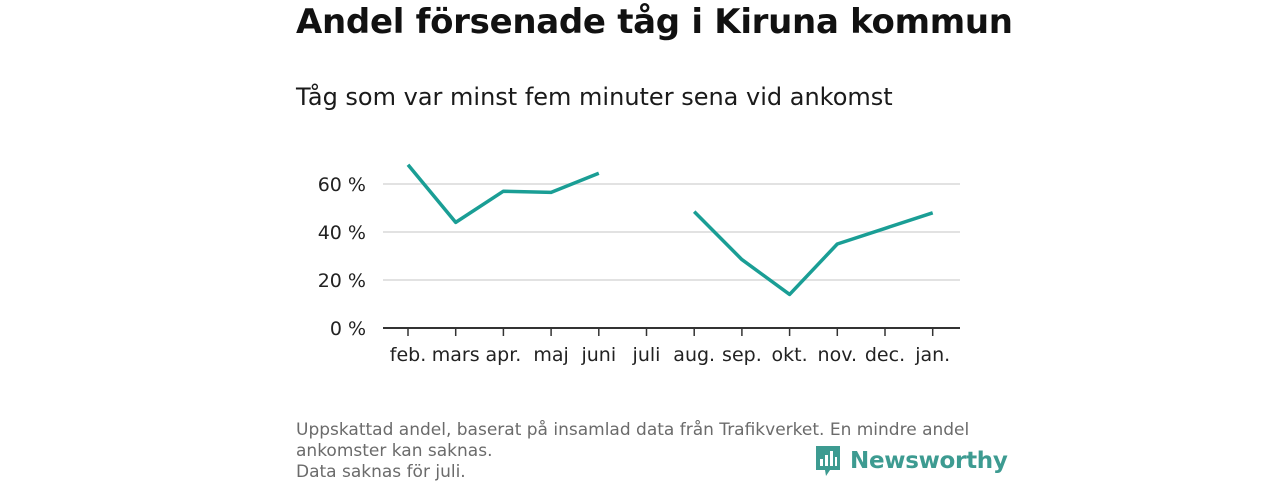 The width and height of the screenshot is (1280, 483). What do you see at coordinates (837, 355) in the screenshot?
I see `x-tick-label: nov.` at bounding box center [837, 355].